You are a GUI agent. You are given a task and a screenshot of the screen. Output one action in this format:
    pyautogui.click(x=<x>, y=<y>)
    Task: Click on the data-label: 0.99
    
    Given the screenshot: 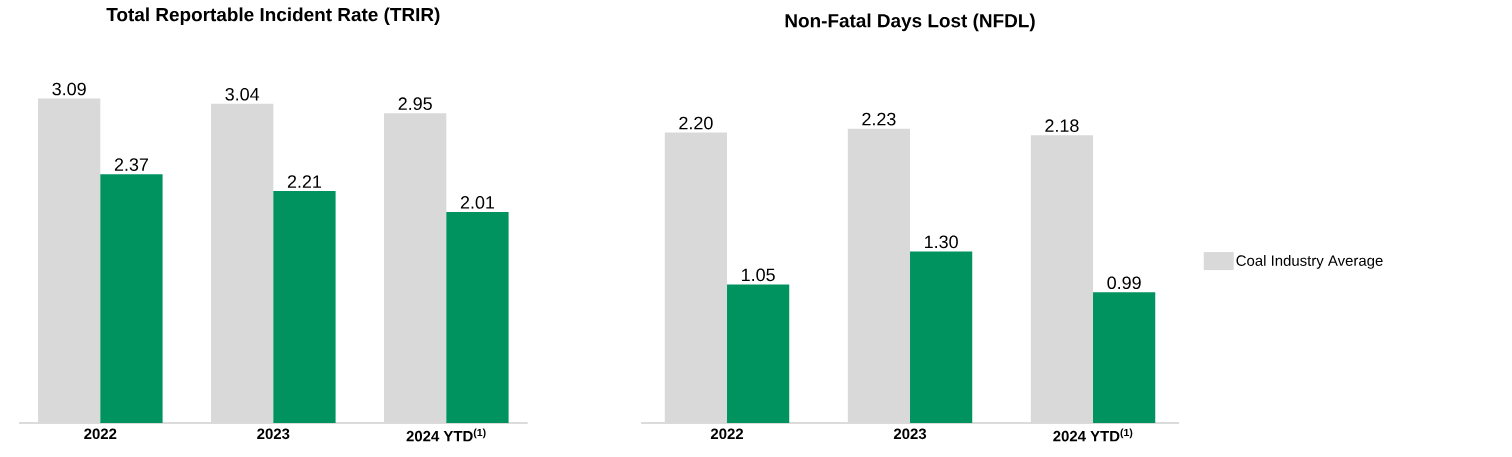 What is the action you would take?
    pyautogui.click(x=1124, y=283)
    